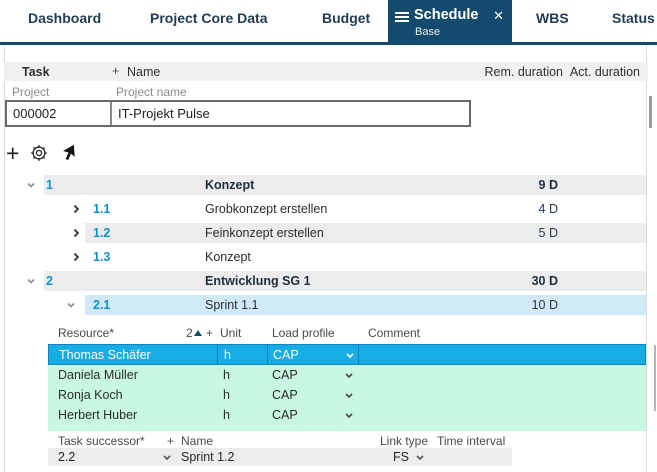 The image size is (657, 472). I want to click on tab-schedule-sublabel: Base, so click(428, 32).